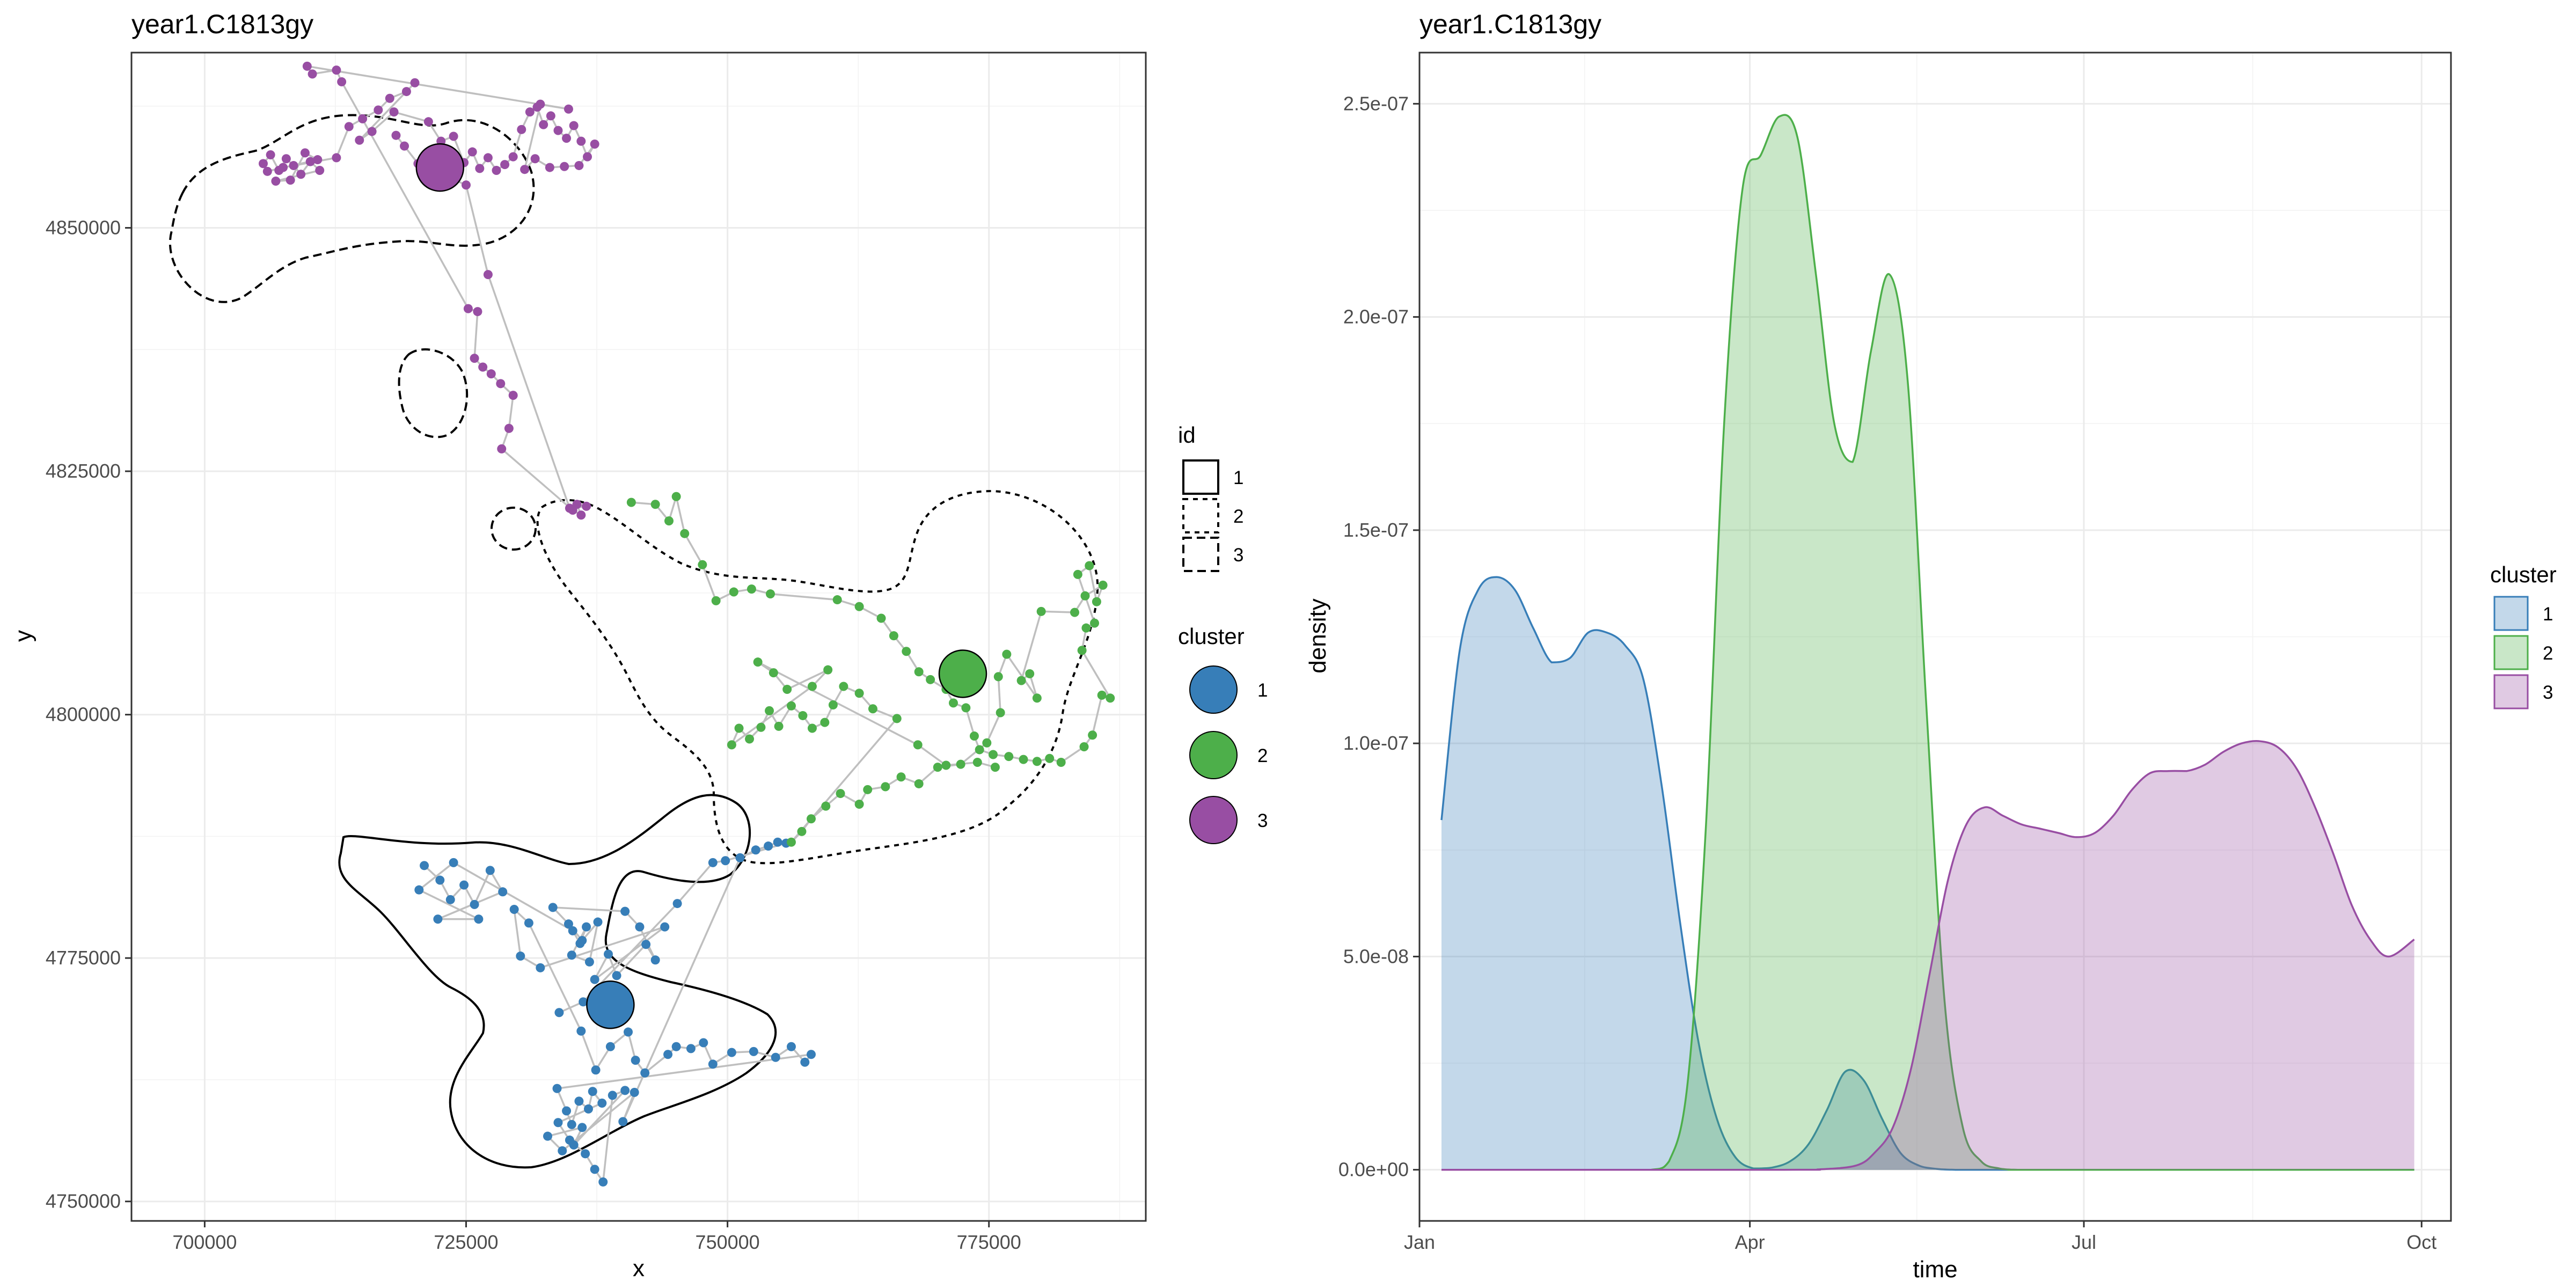 This screenshot has width=2576, height=1288. I want to click on density-y-tick-label: 2.5e-07, so click(1376, 103).